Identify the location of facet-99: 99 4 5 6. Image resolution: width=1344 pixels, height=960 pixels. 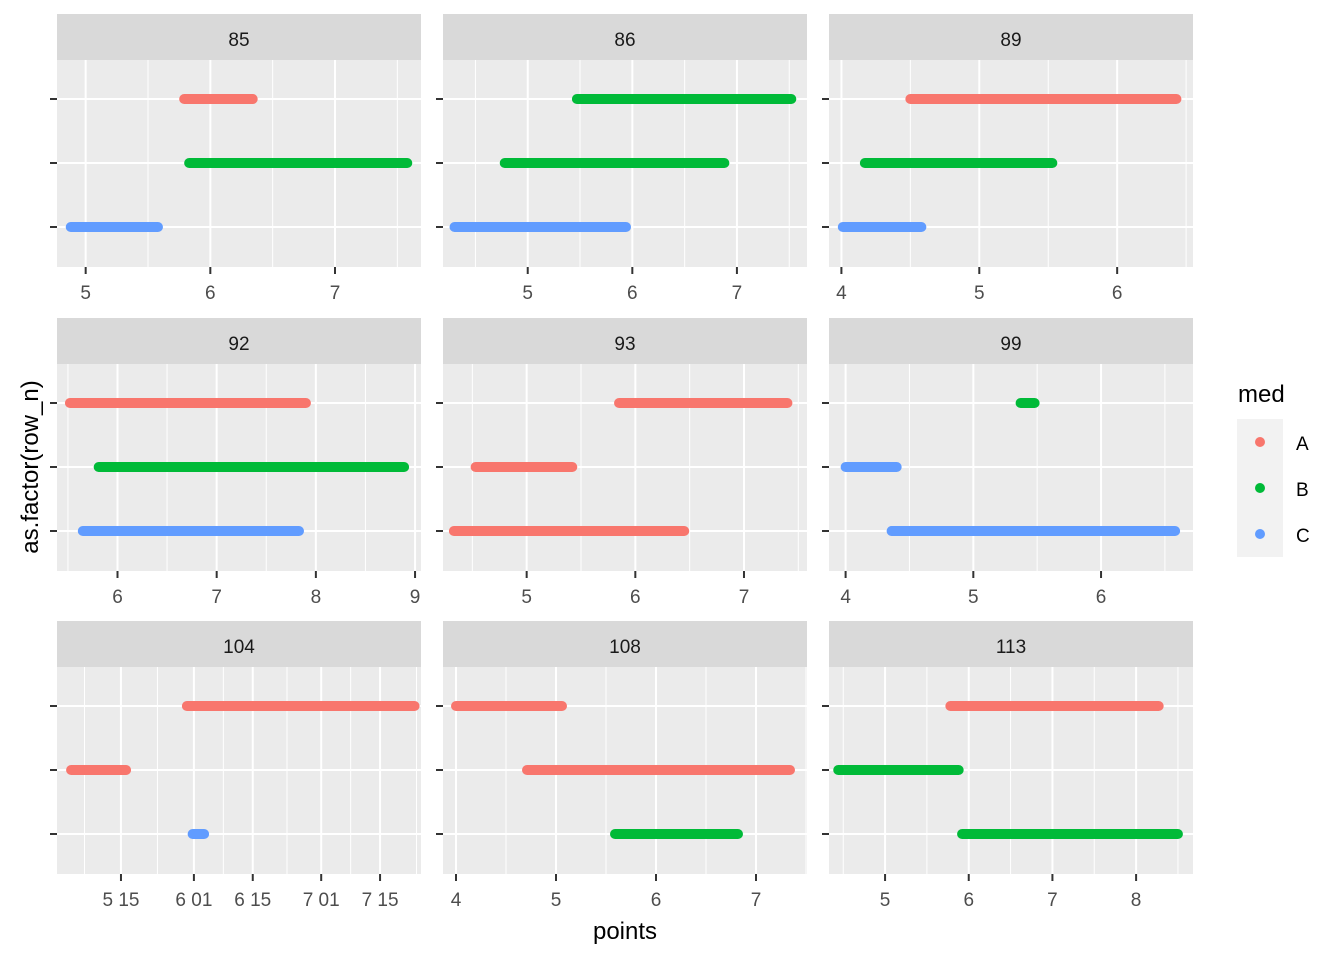
(1007, 463).